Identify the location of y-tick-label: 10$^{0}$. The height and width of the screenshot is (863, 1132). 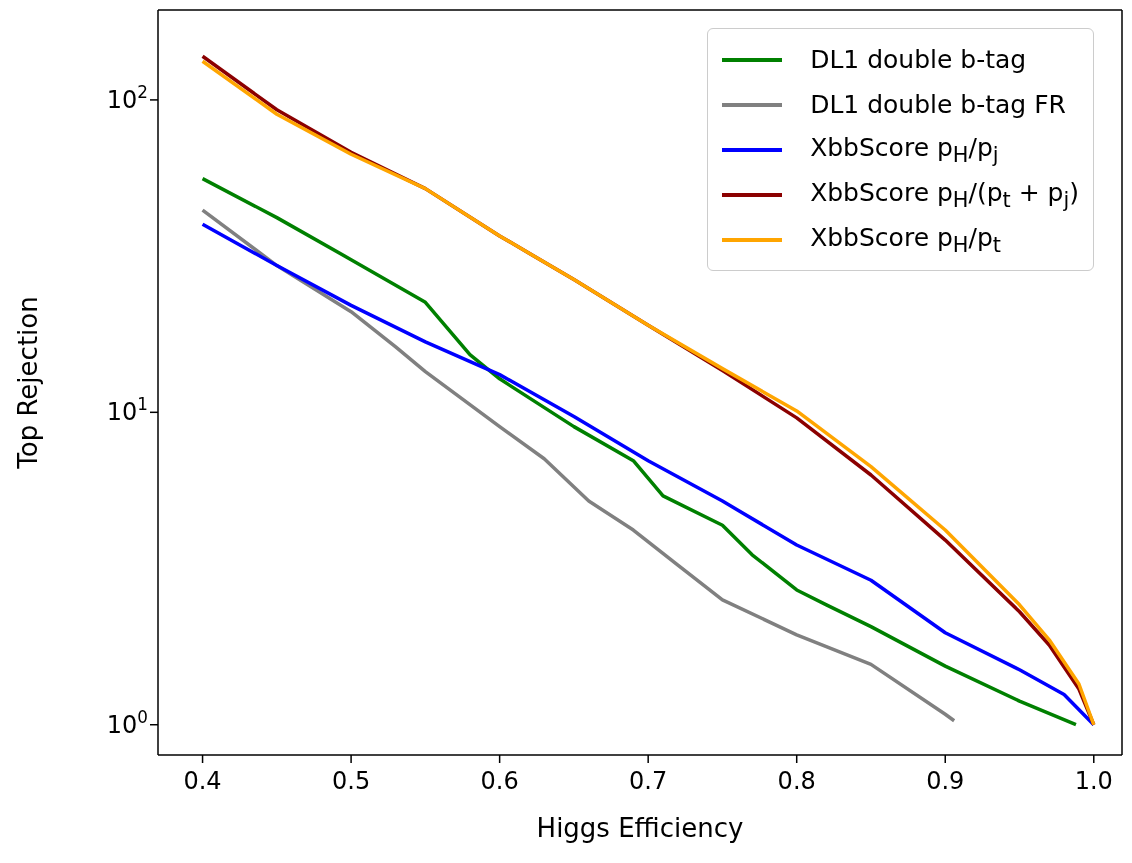
(127, 722).